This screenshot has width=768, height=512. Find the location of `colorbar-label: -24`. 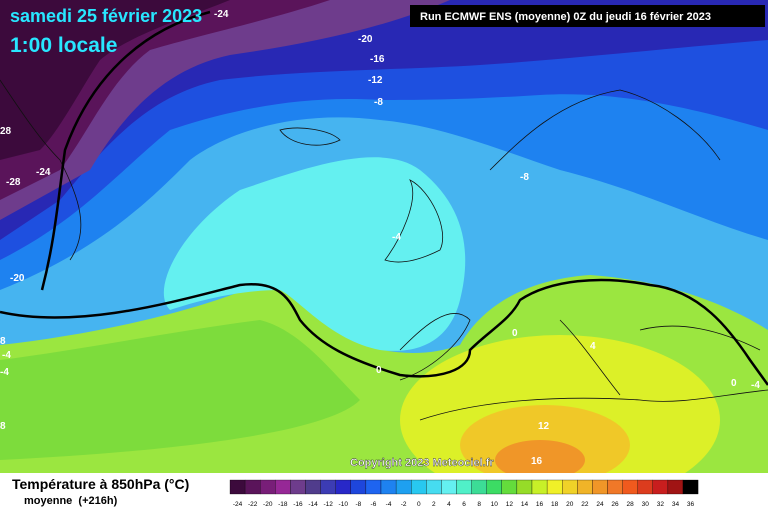

colorbar-label: -24 is located at coordinates (238, 504).